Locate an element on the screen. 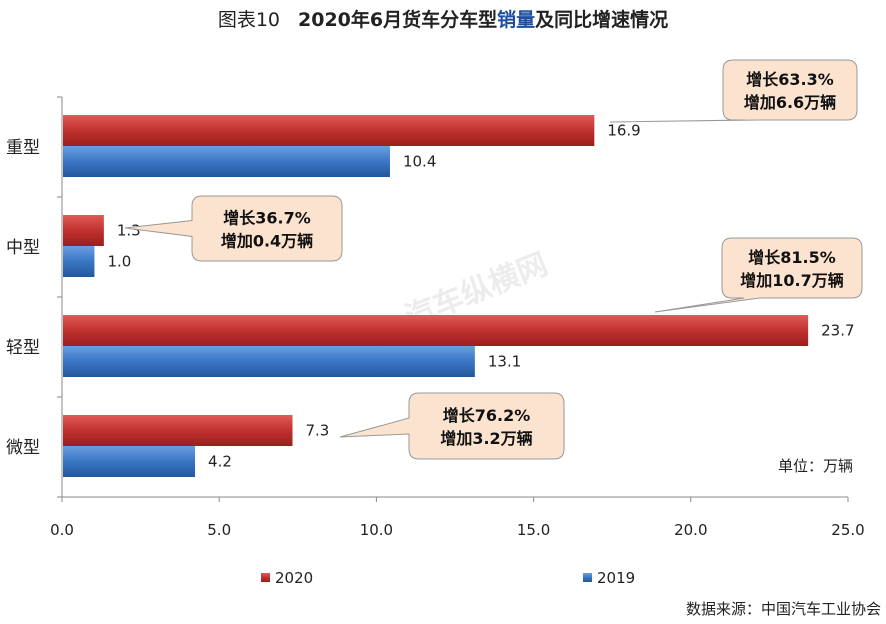  legend: 2020 2019 is located at coordinates (448, 578).